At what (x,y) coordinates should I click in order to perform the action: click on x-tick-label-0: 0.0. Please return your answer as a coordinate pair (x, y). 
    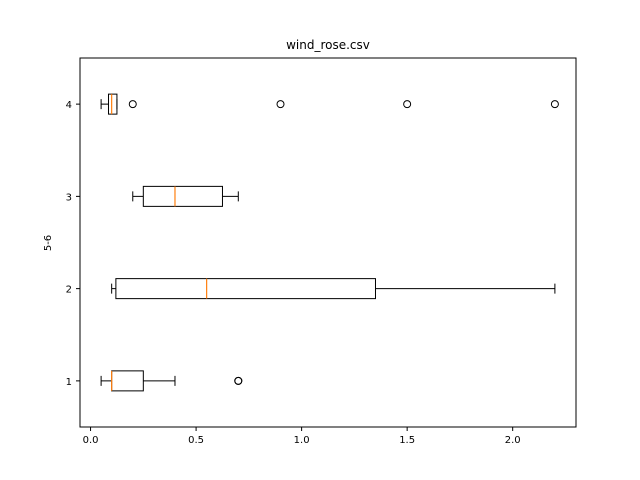
    Looking at the image, I should click on (91, 440).